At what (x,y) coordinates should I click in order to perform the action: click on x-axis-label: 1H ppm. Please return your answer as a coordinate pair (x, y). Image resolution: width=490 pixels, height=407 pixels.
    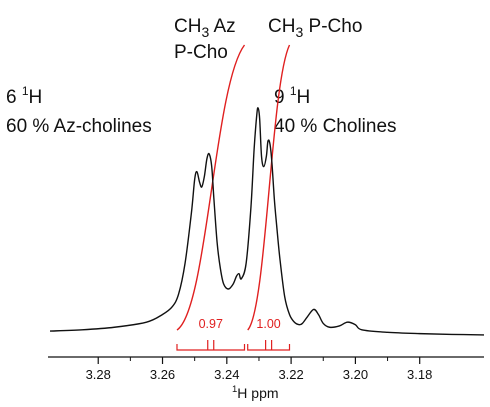
    Looking at the image, I should click on (255, 392).